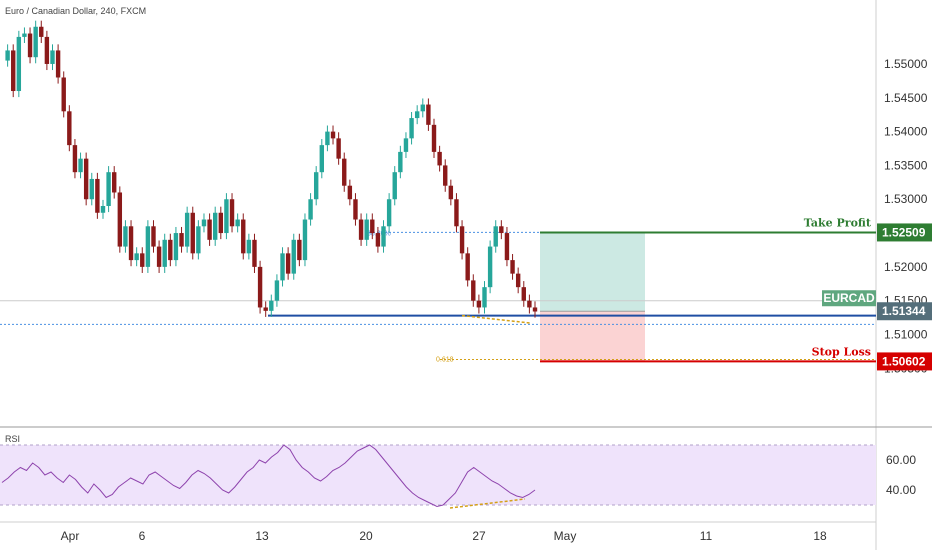 This screenshot has width=932, height=550. I want to click on price-tick-label: 1.54500, so click(906, 98).